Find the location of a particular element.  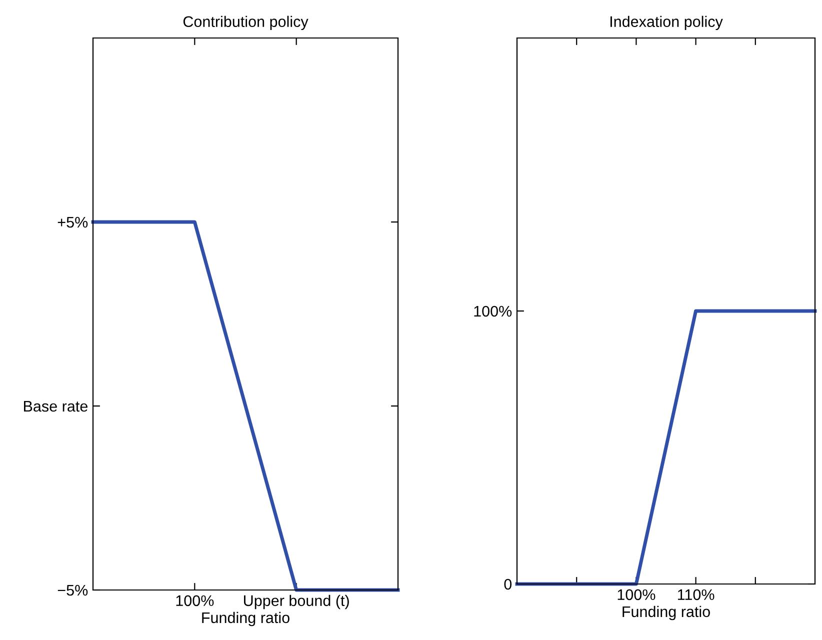

y-tick-label: 0 is located at coordinates (508, 584).